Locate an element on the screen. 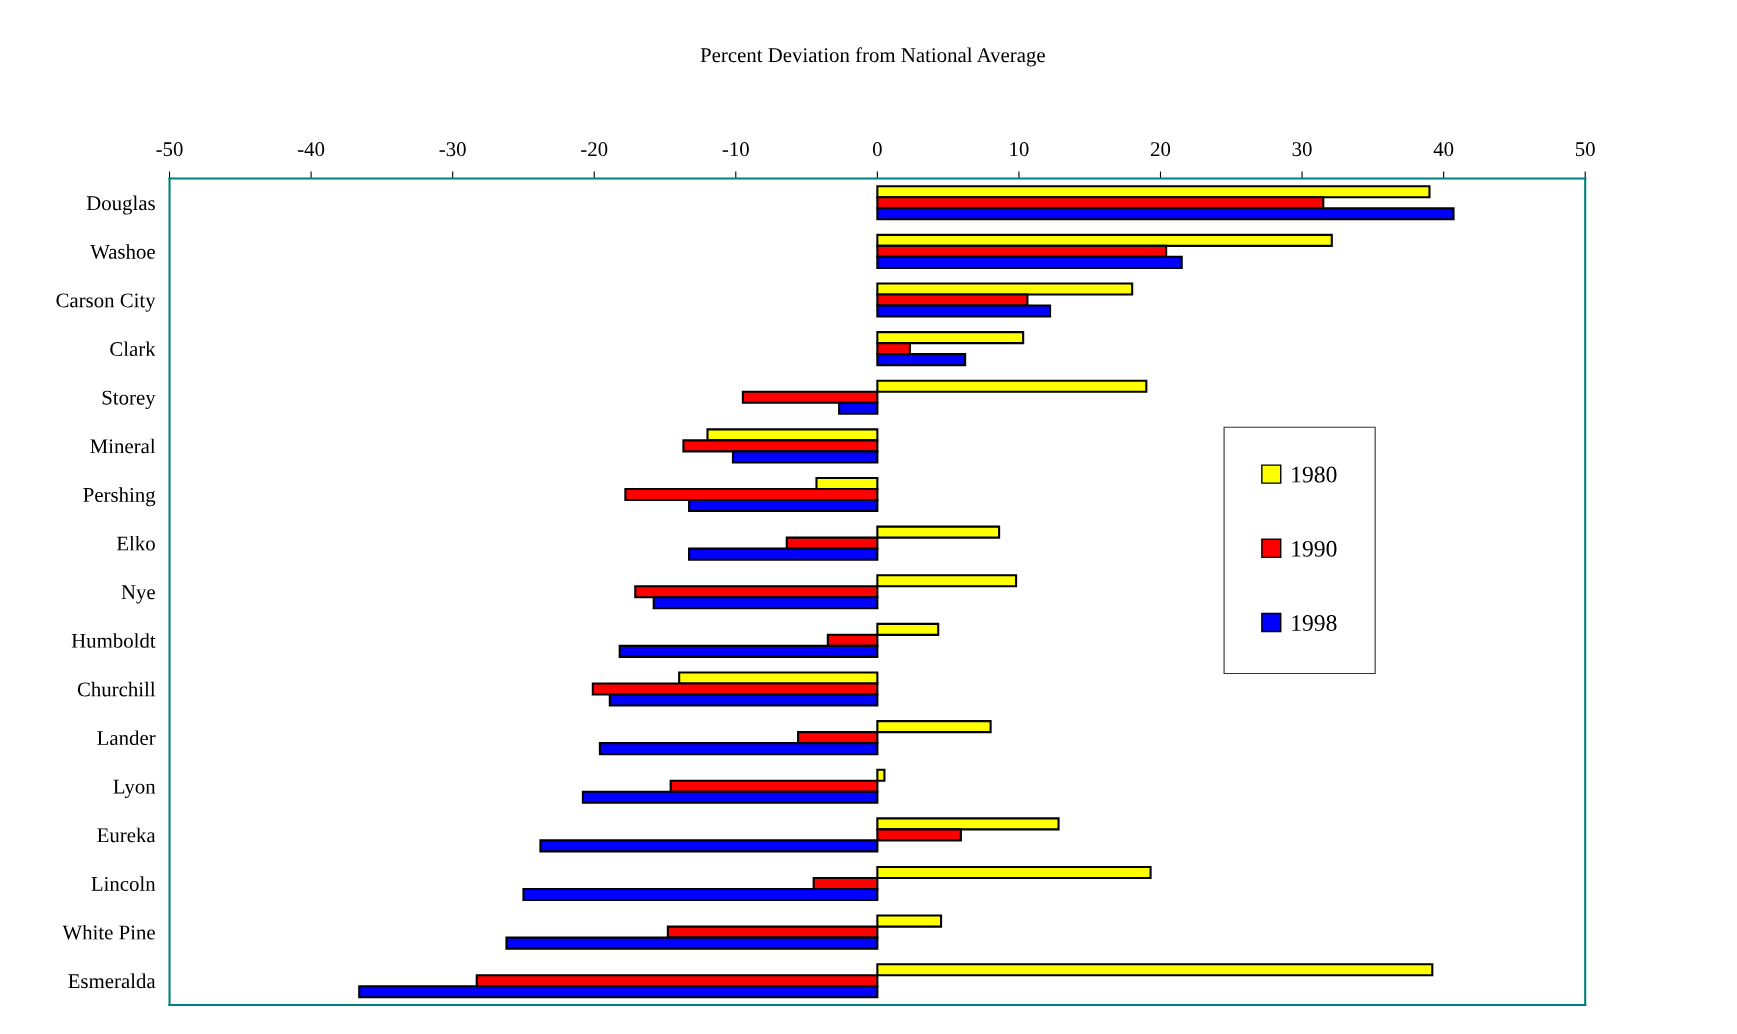 This screenshot has height=1034, width=1737. x-tick-label: 40 is located at coordinates (1443, 149).